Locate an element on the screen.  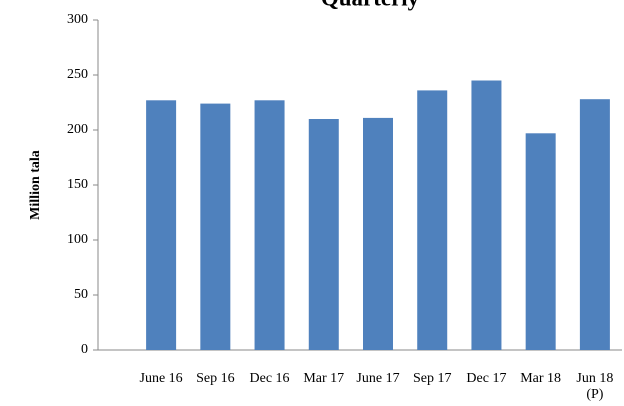
x-tick-label: Jun 18 (P) is located at coordinates (595, 386).